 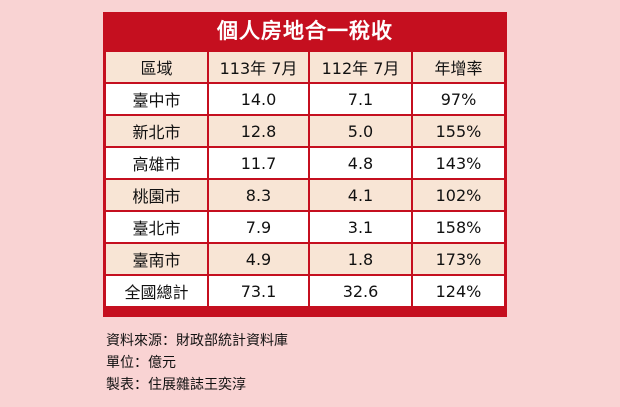 I want to click on row-value-current: 14.0, so click(x=258, y=99).